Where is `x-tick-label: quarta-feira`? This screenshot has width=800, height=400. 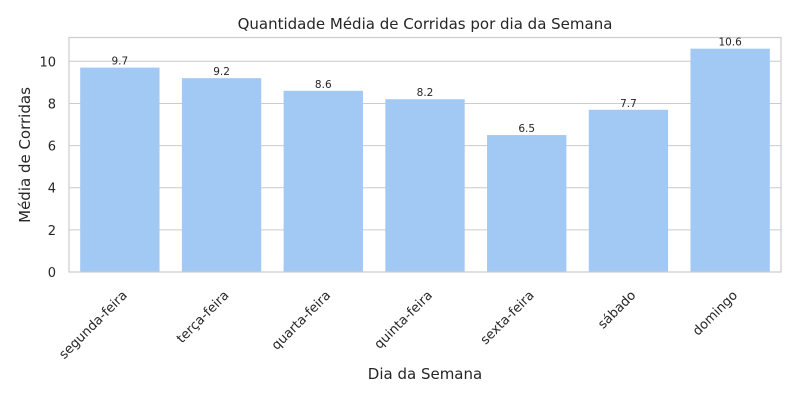 x-tick-label: quarta-feira is located at coordinates (301, 320).